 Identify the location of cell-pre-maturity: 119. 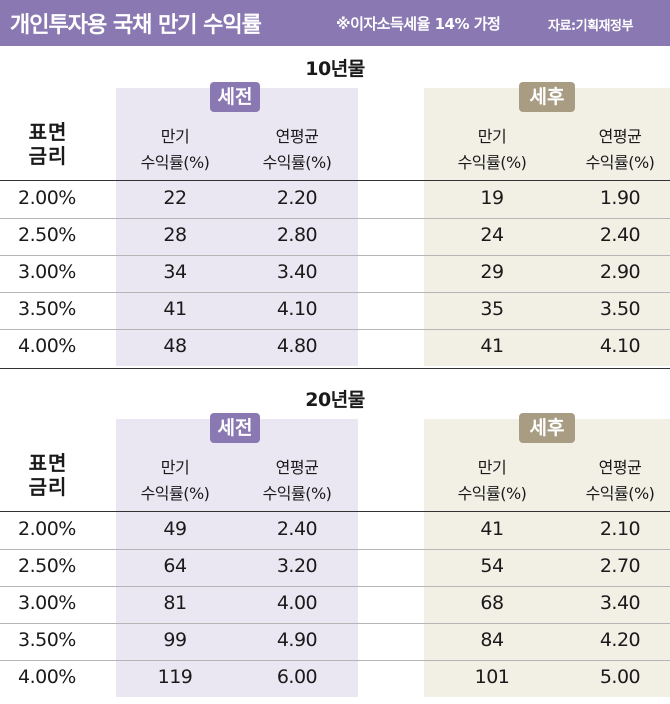
(175, 677).